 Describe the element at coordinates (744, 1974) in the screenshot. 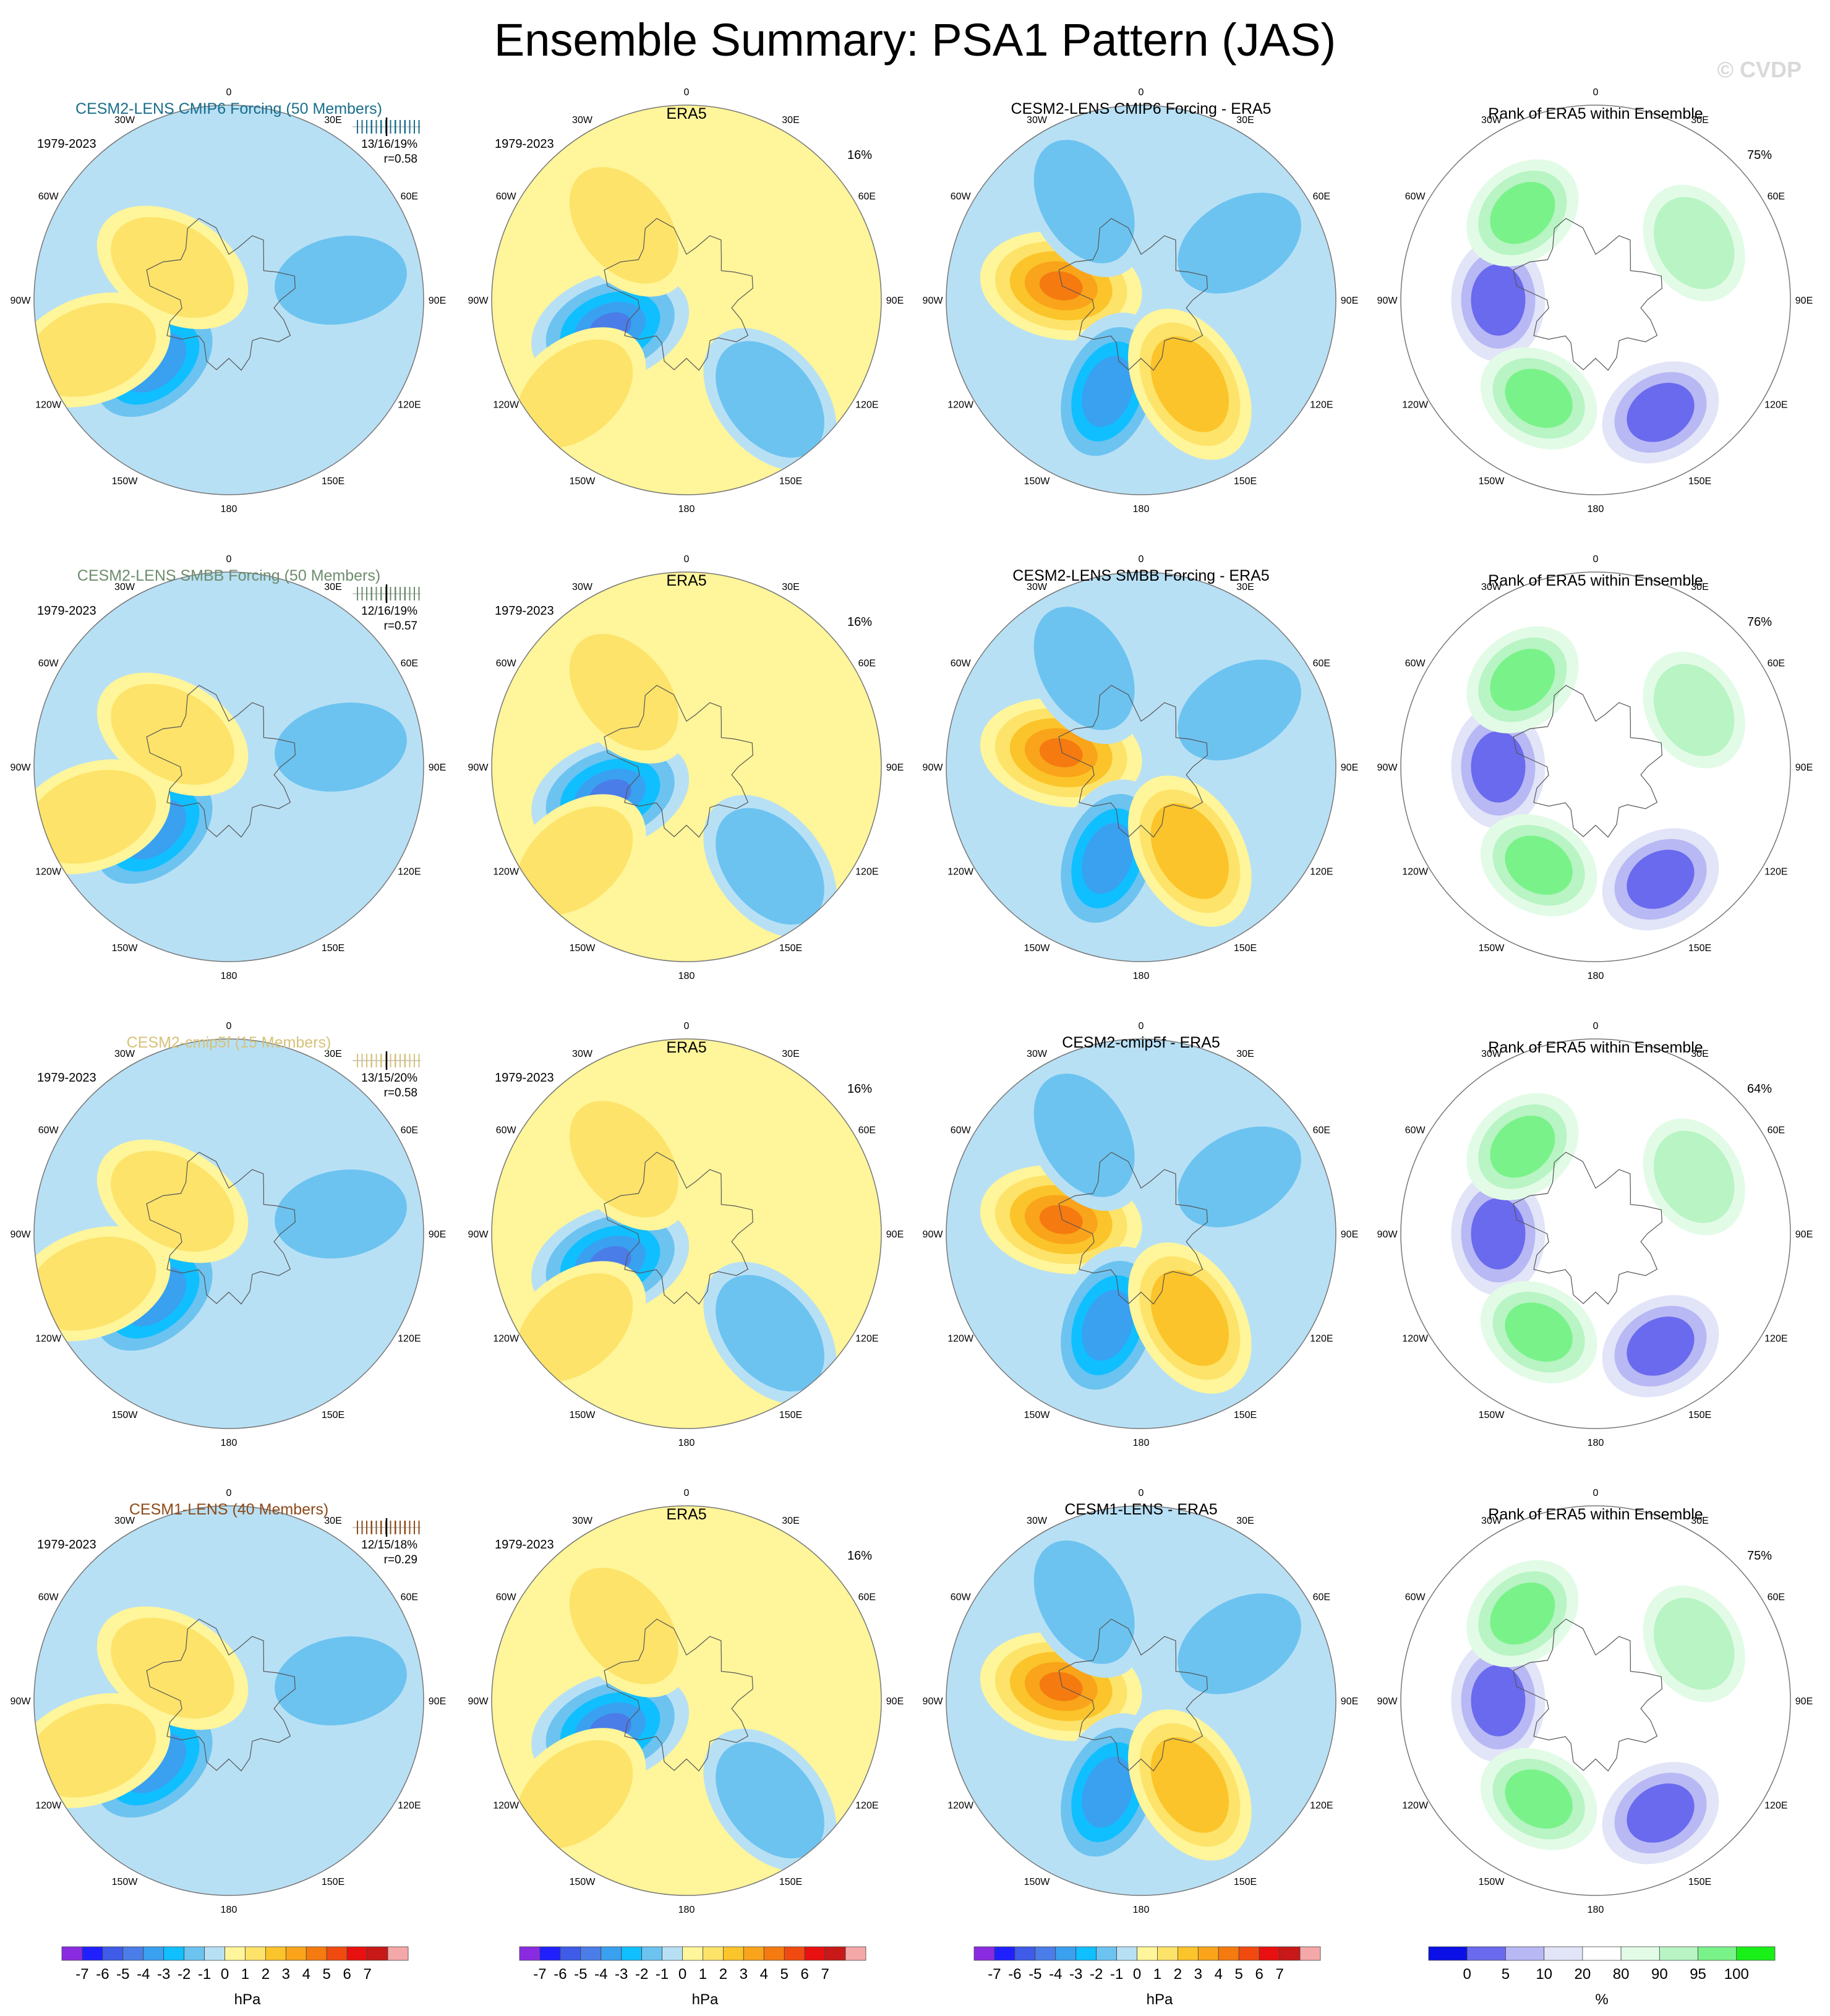

I see `colorbar-tick-label: 3` at that location.